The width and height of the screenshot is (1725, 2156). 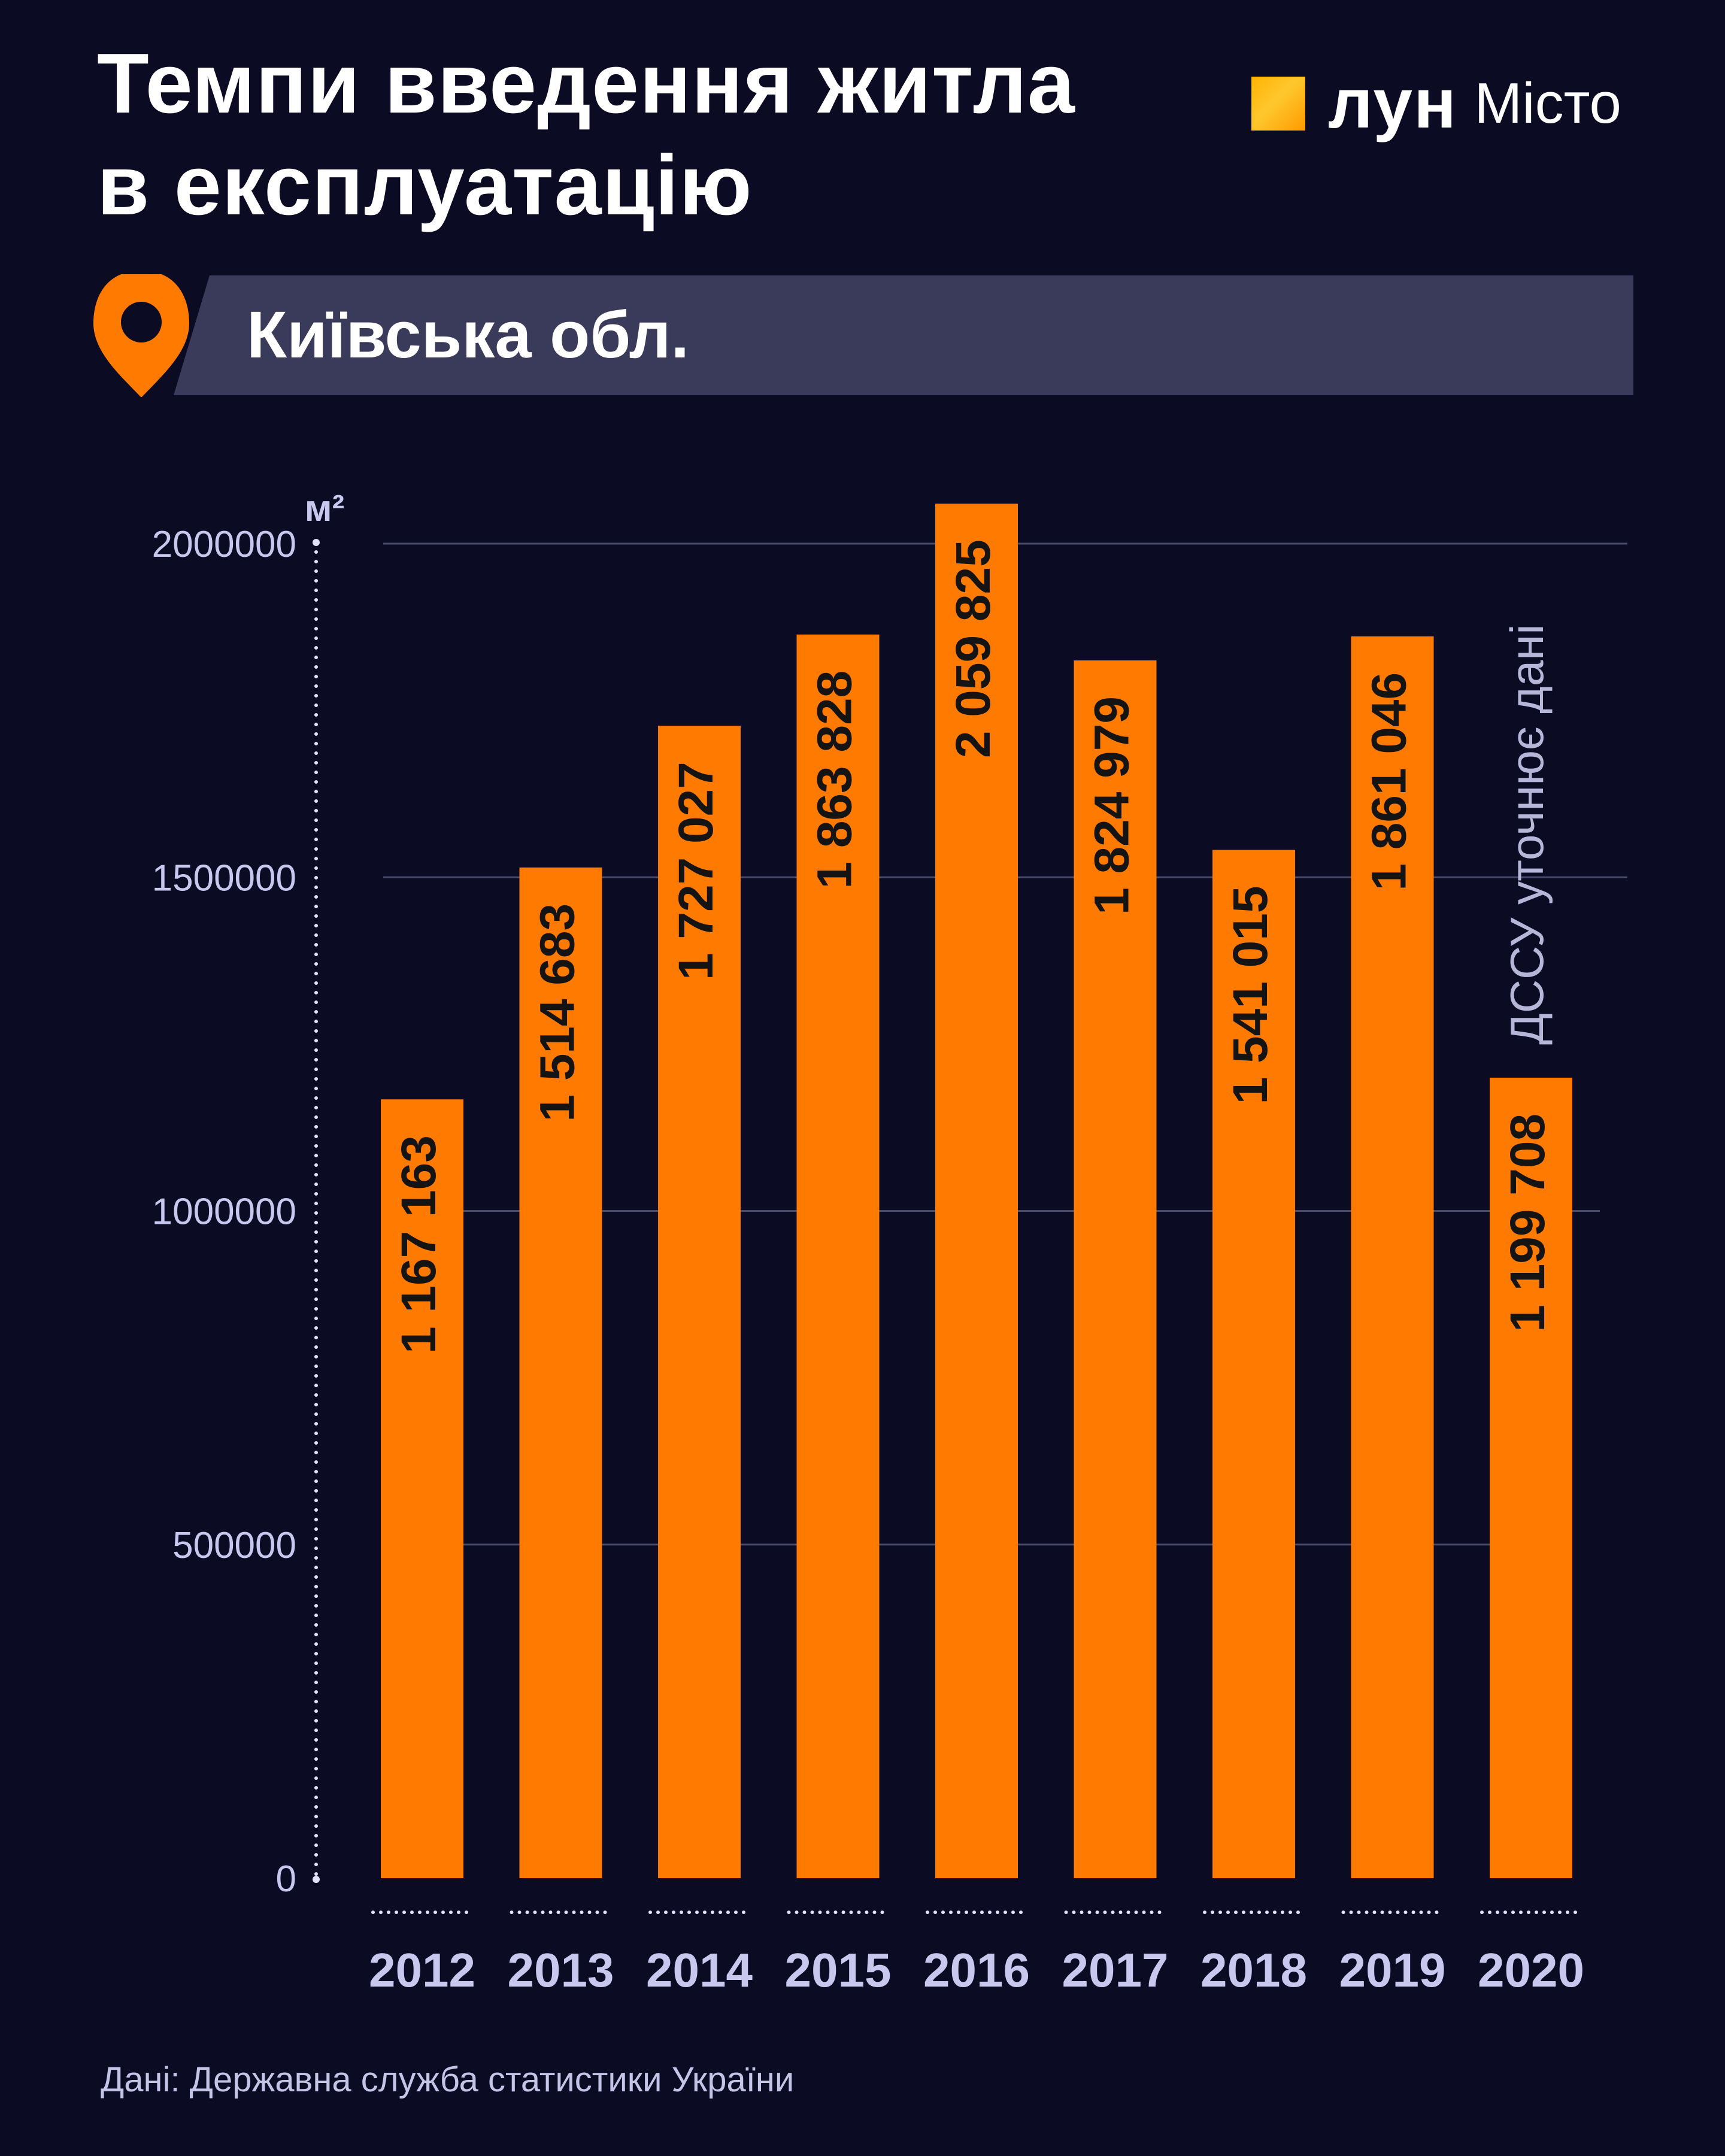 I want to click on bar-value-label: 1 727 027, so click(x=696, y=871).